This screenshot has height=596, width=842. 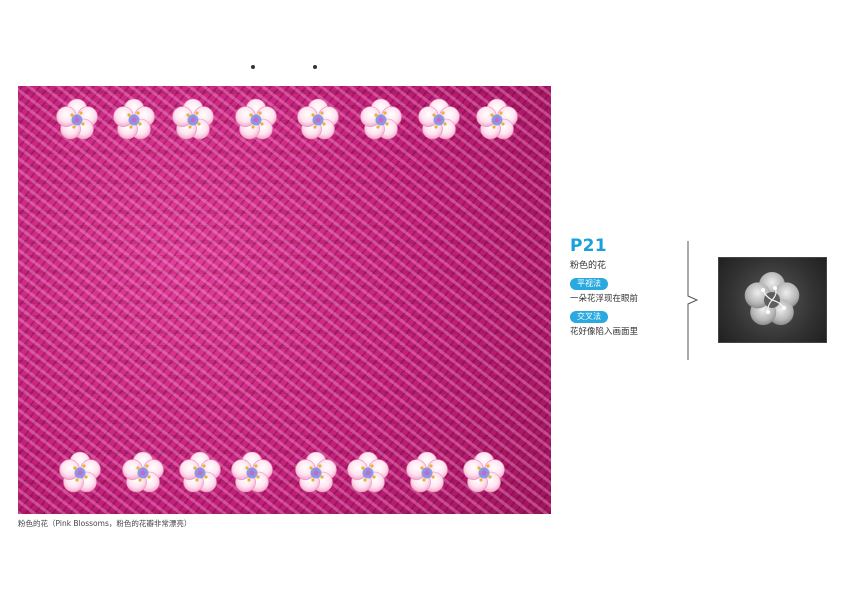 I want to click on method-parallel: 平视法 一朵花浮现在眼前, so click(x=604, y=287).